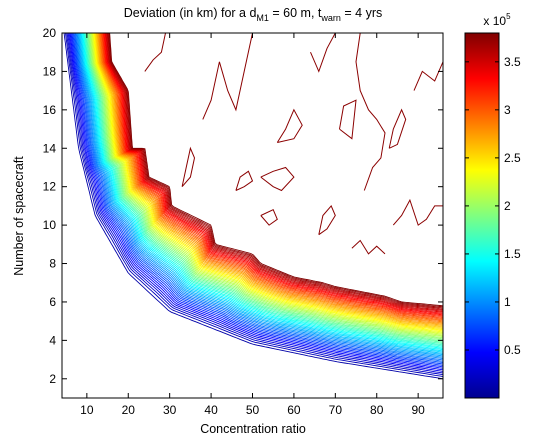 This screenshot has height=443, width=537. What do you see at coordinates (294, 410) in the screenshot?
I see `x-tick-label: 60` at bounding box center [294, 410].